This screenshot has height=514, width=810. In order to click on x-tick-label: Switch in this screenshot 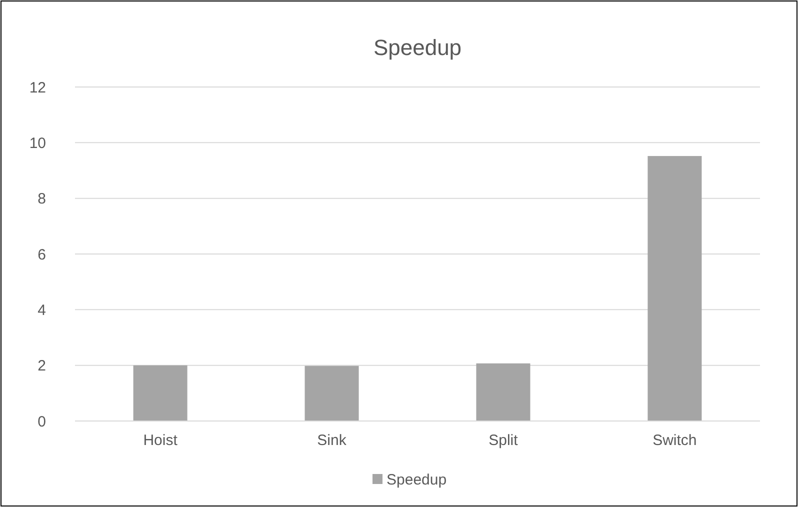, I will do `click(674, 440)`.